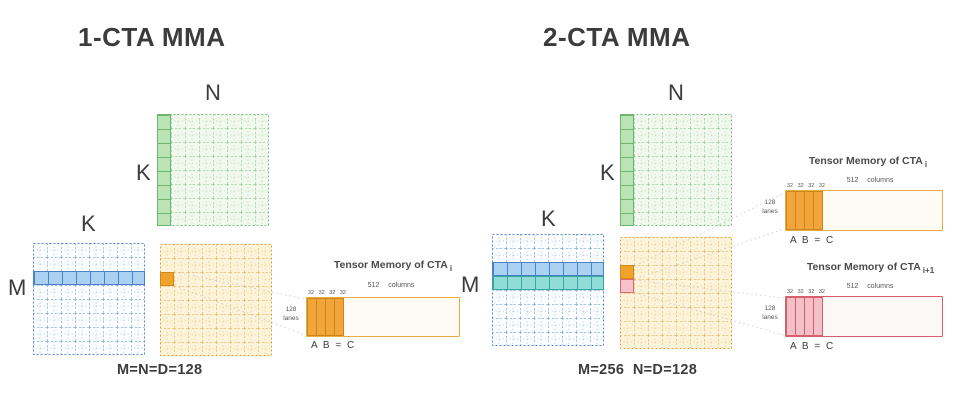 The height and width of the screenshot is (417, 960). Describe the element at coordinates (627, 286) in the screenshot. I see `pink-cell-highlight` at that location.